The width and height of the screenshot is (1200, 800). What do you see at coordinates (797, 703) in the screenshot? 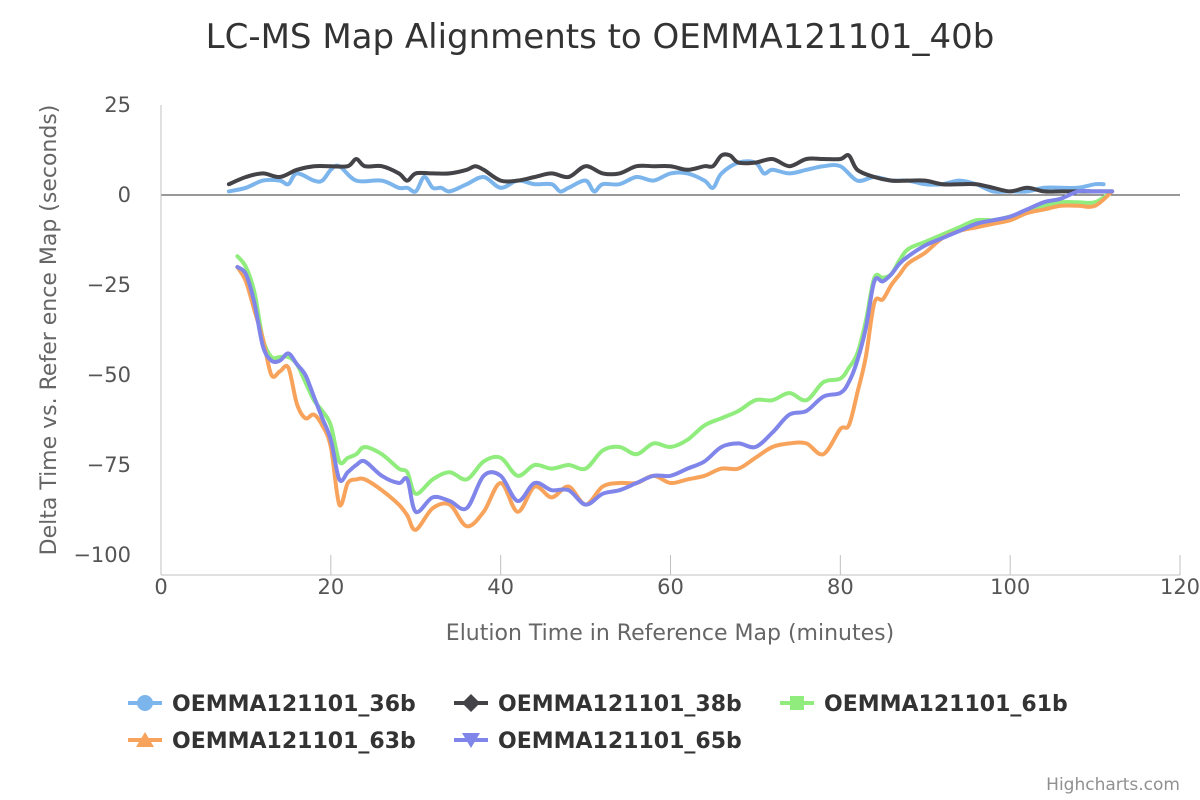
I see `legend-marker-square` at bounding box center [797, 703].